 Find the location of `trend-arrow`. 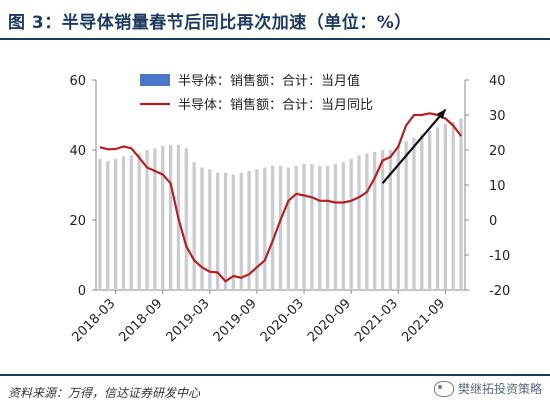

trend-arrow is located at coordinates (414, 146).